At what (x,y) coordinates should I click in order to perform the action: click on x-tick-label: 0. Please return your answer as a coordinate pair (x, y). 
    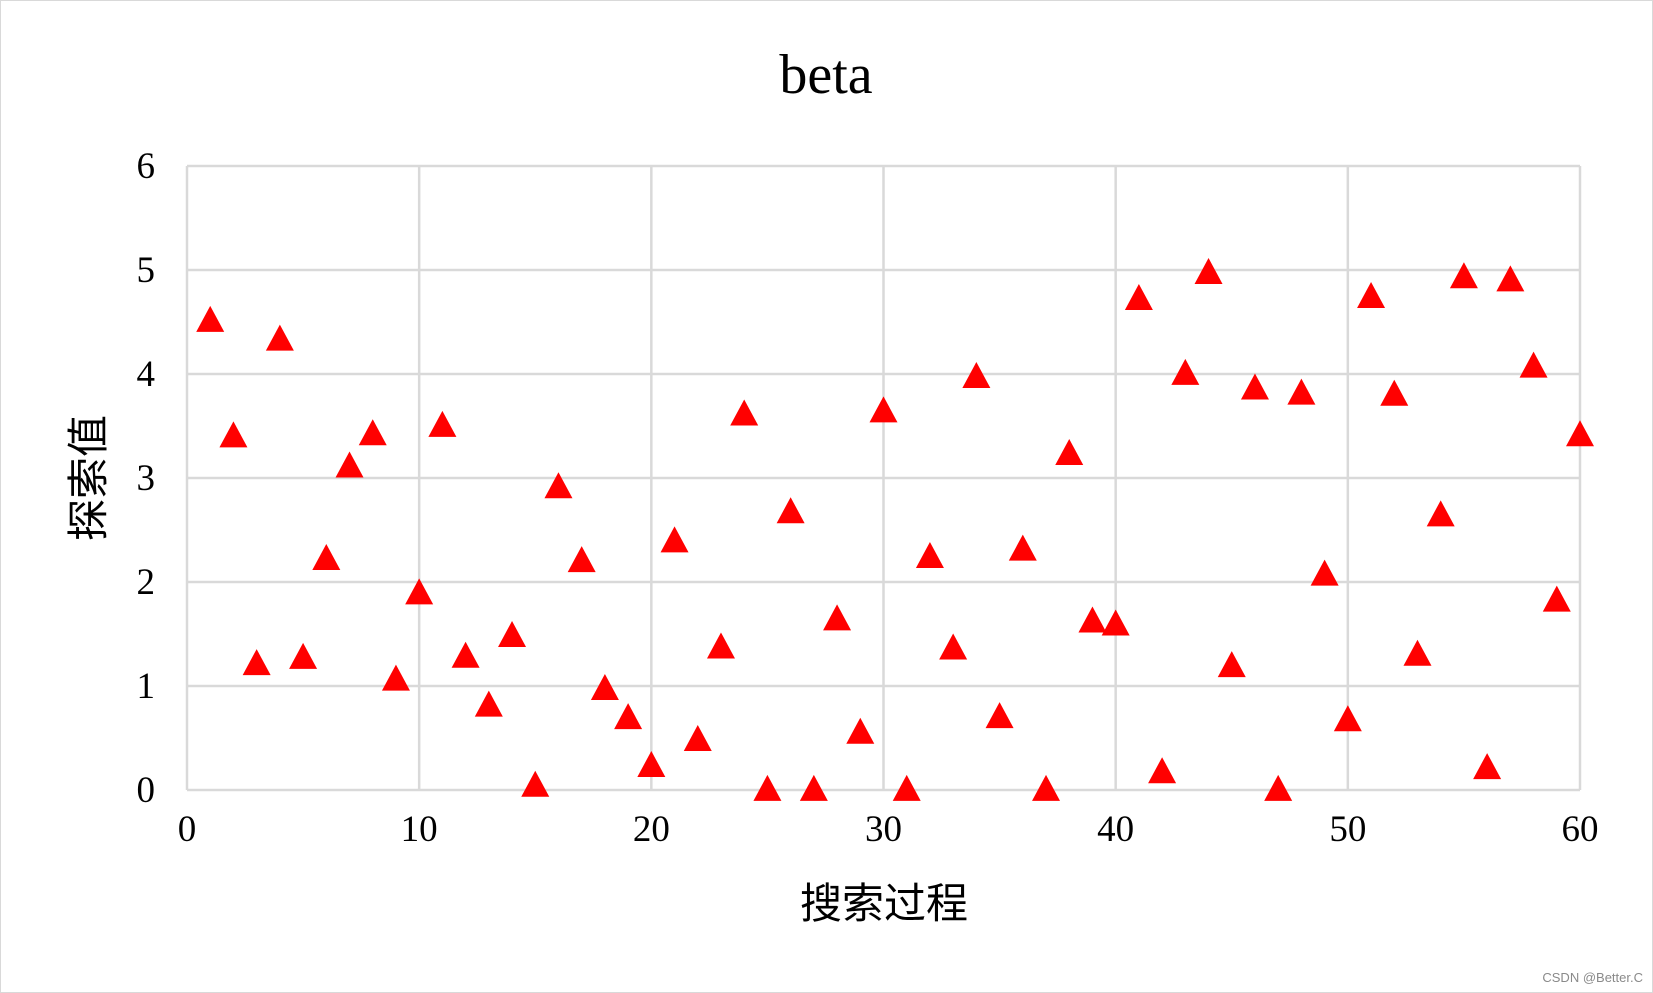
    Looking at the image, I should click on (187, 829).